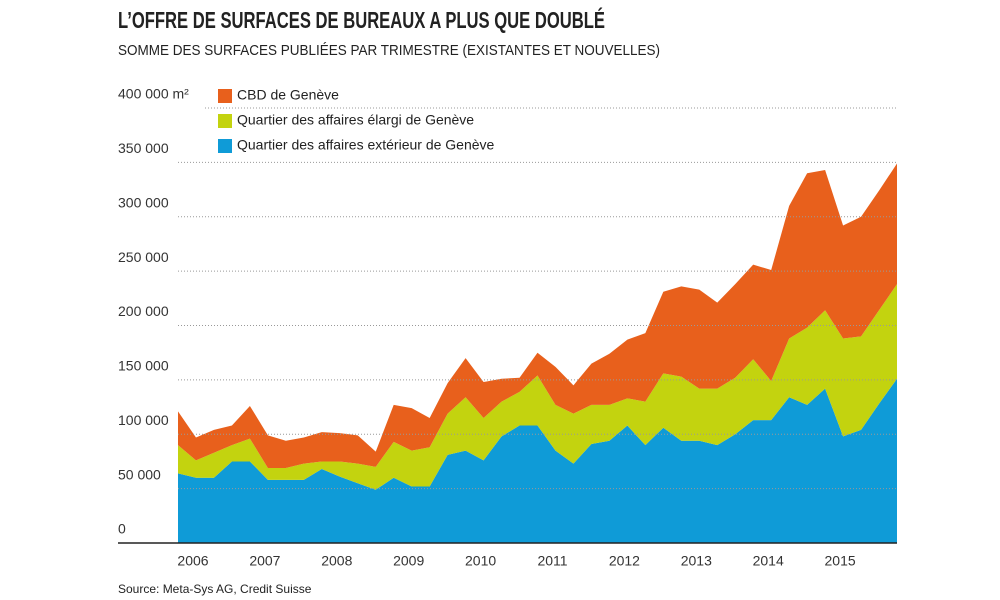  Describe the element at coordinates (624, 561) in the screenshot. I see `x-tick-label: 2012` at that location.